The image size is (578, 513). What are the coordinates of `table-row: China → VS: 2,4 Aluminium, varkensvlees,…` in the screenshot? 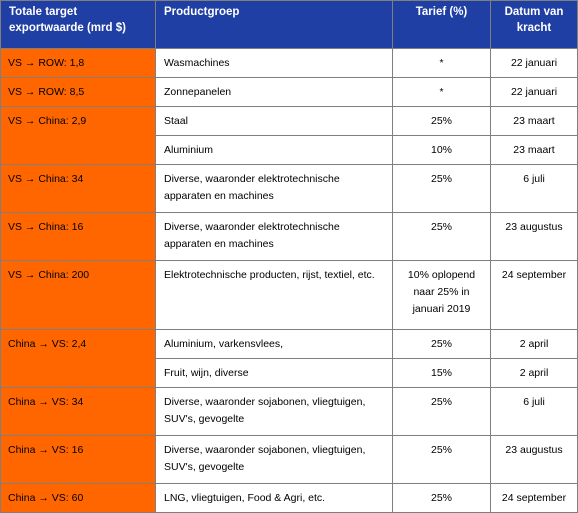 It's located at (289, 358).